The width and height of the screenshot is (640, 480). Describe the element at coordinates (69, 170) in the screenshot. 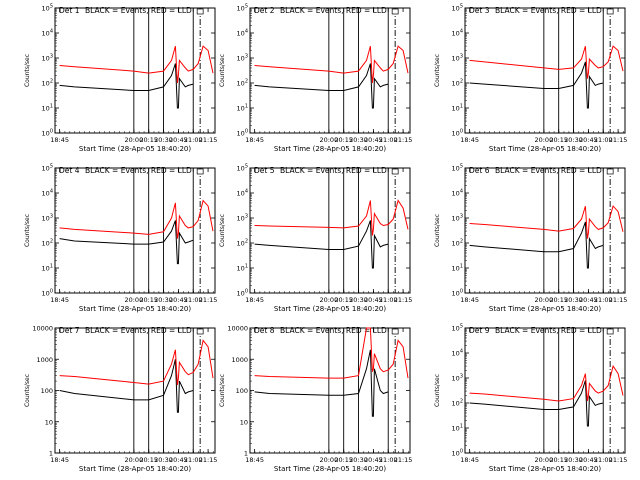

I see `panel-title: Det 4` at that location.